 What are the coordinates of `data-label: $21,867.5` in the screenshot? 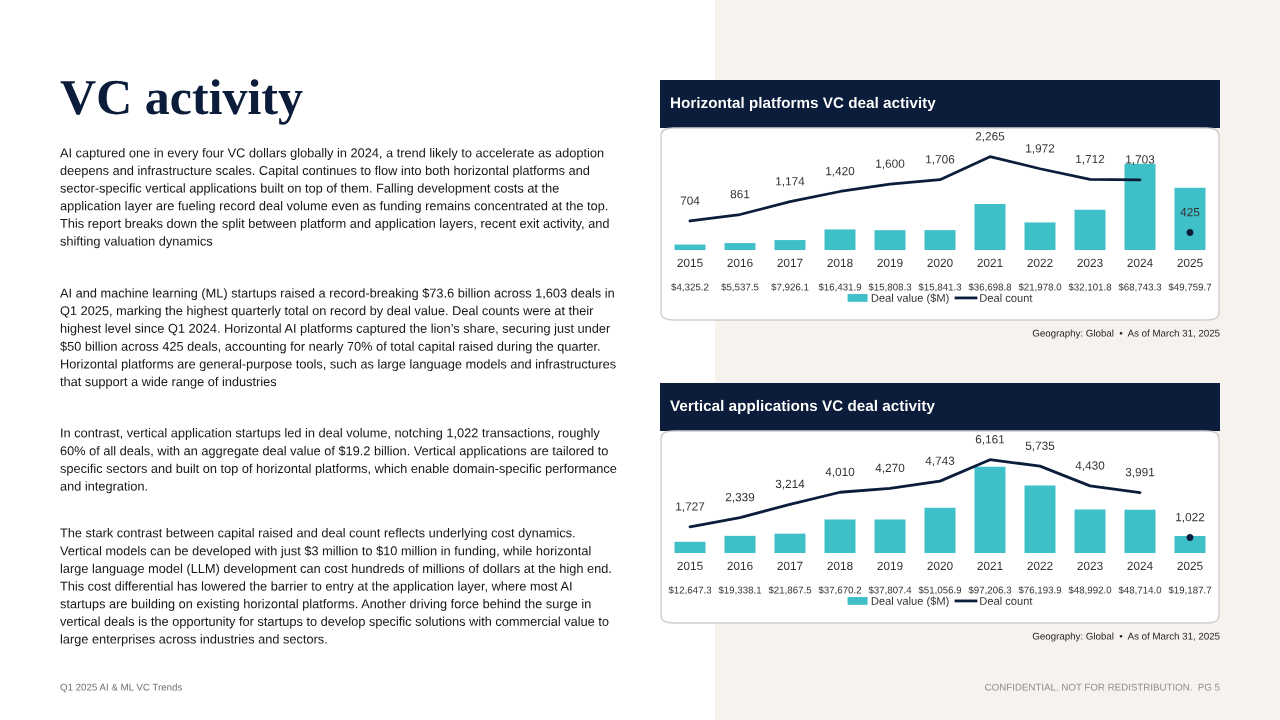 It's located at (790, 590).